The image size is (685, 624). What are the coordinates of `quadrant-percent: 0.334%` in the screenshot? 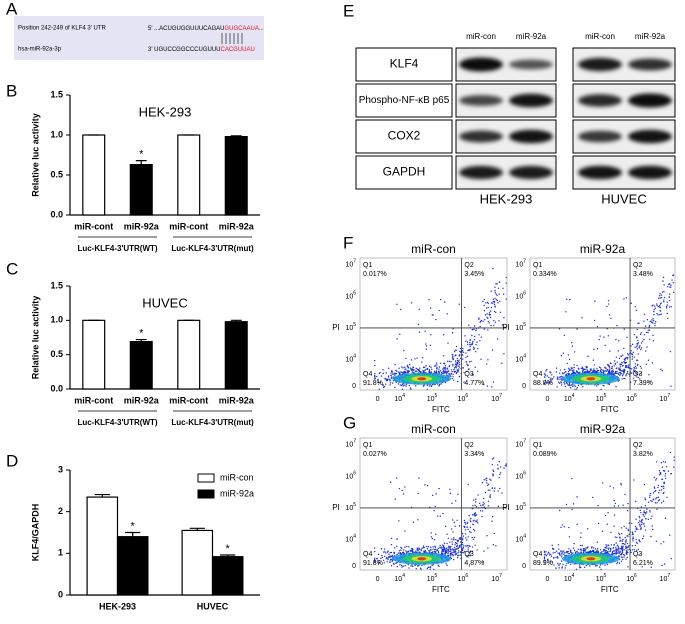 It's located at (545, 274).